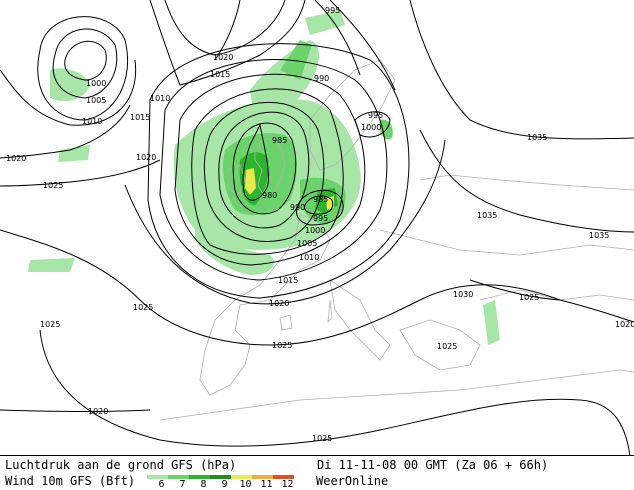 The width and height of the screenshot is (634, 490). I want to click on scale-label: 10, so click(245, 484).